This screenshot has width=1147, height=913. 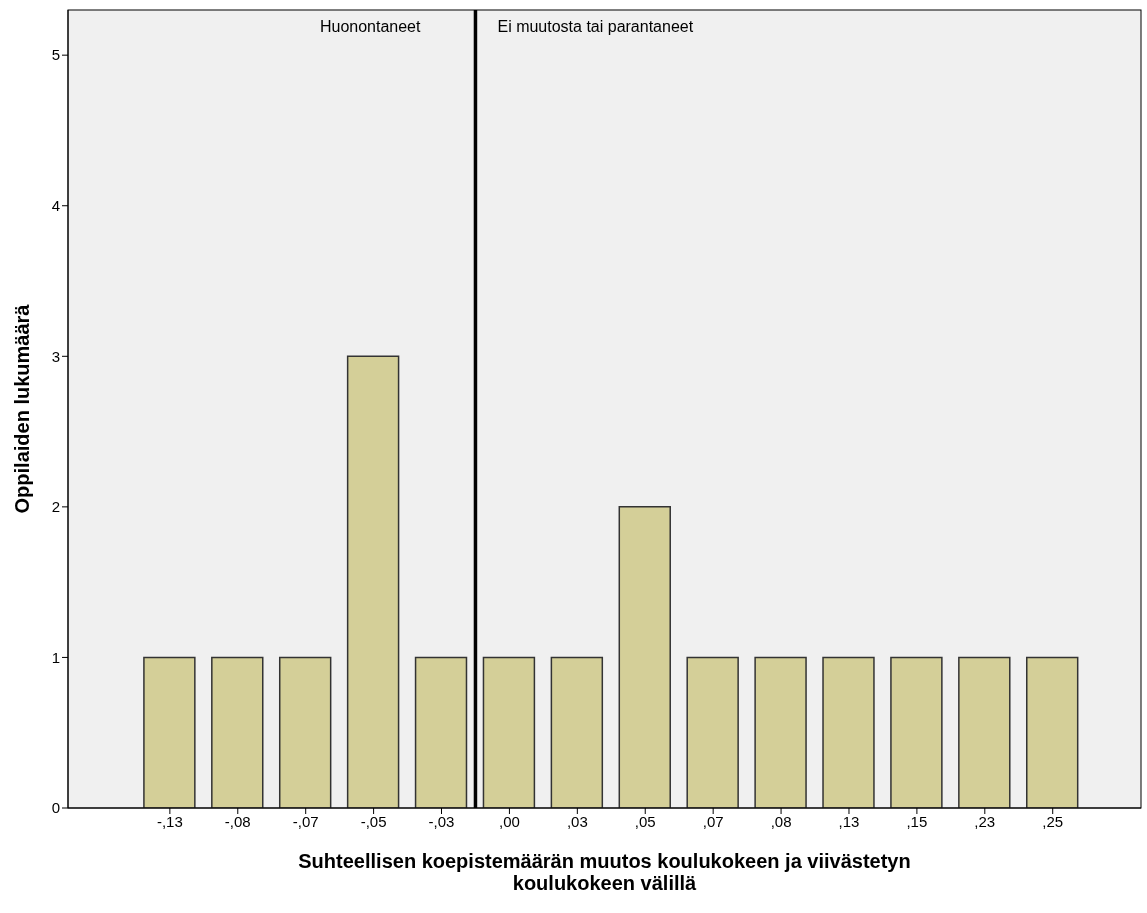 I want to click on x-tick-label: ,13, so click(x=849, y=821).